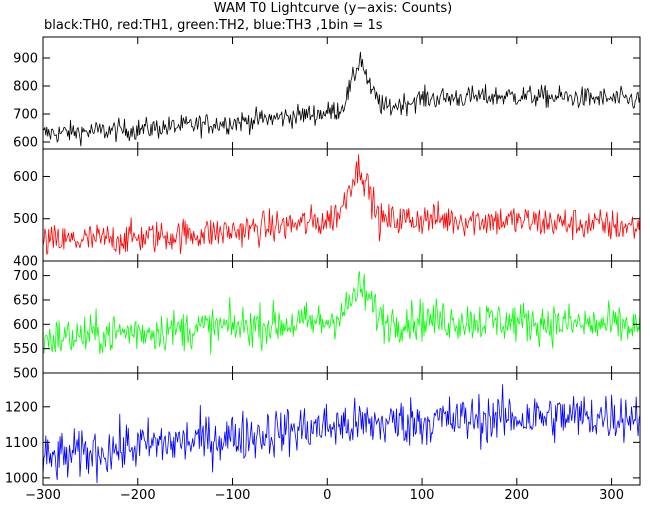 This screenshot has width=650, height=505. I want to click on x-tick-label: 100, so click(422, 495).